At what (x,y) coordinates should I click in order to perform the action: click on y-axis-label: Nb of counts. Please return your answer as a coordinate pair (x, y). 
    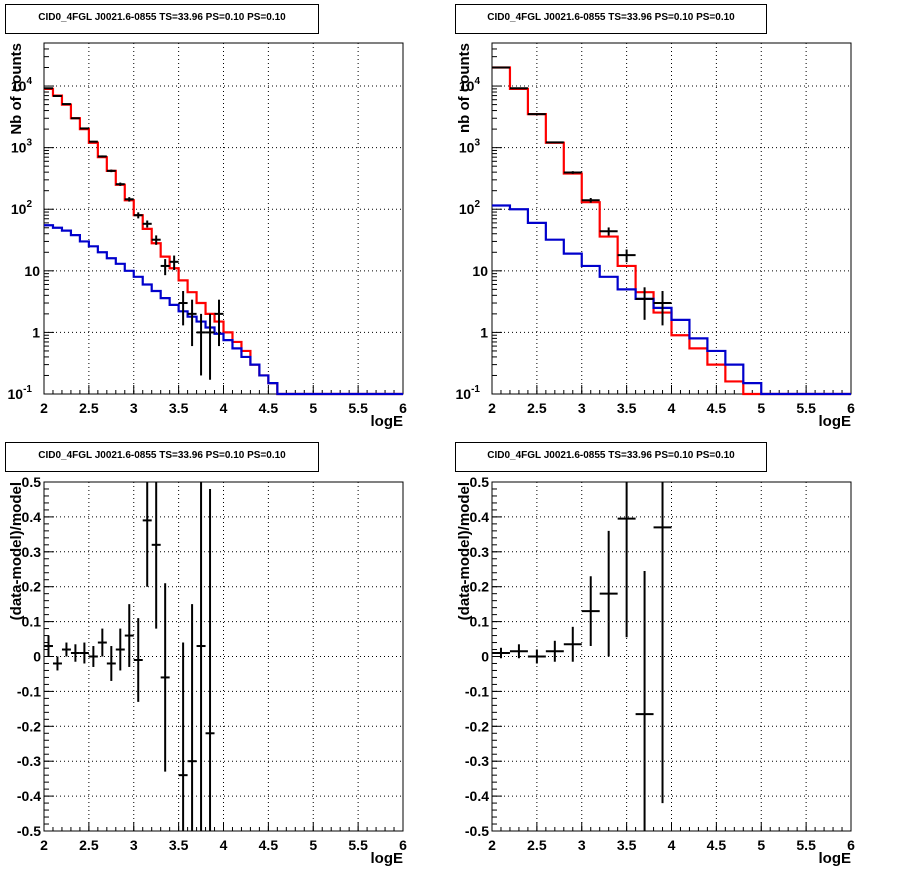
    Looking at the image, I should click on (16, 89).